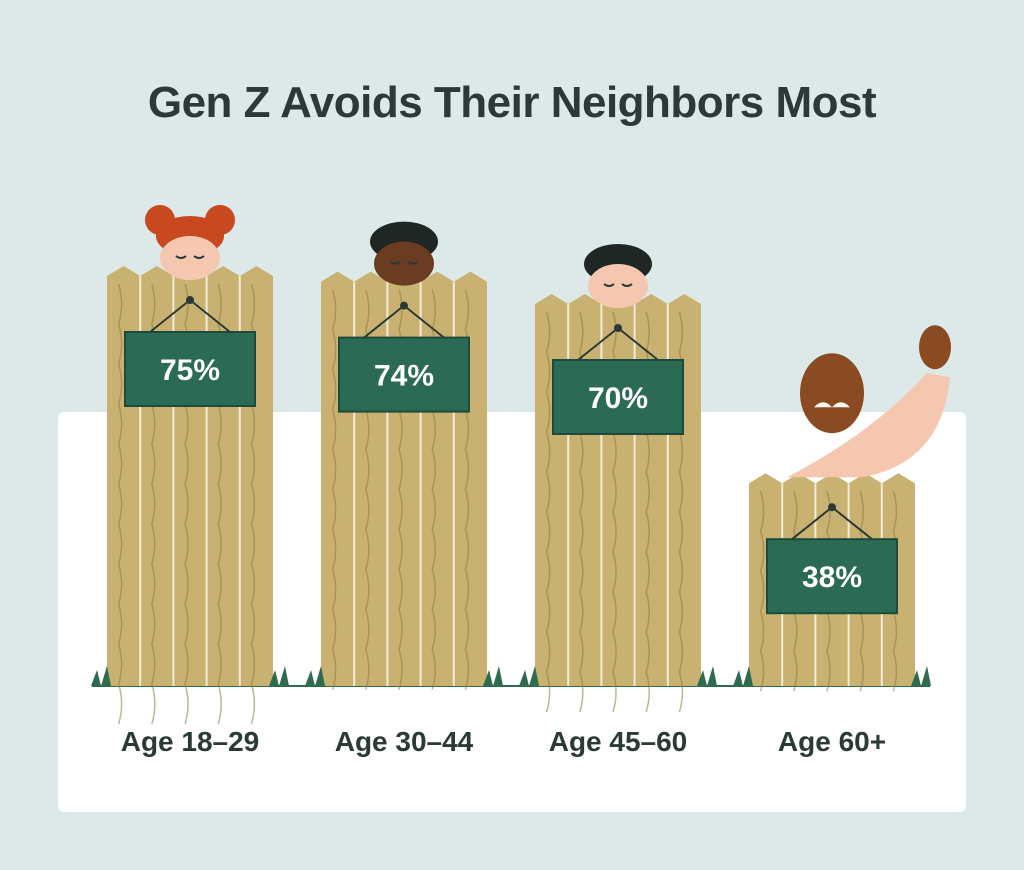 Image resolution: width=1024 pixels, height=870 pixels. Describe the element at coordinates (512, 102) in the screenshot. I see `chart-title: Gen Z Avoids Their Neighbors Most` at that location.